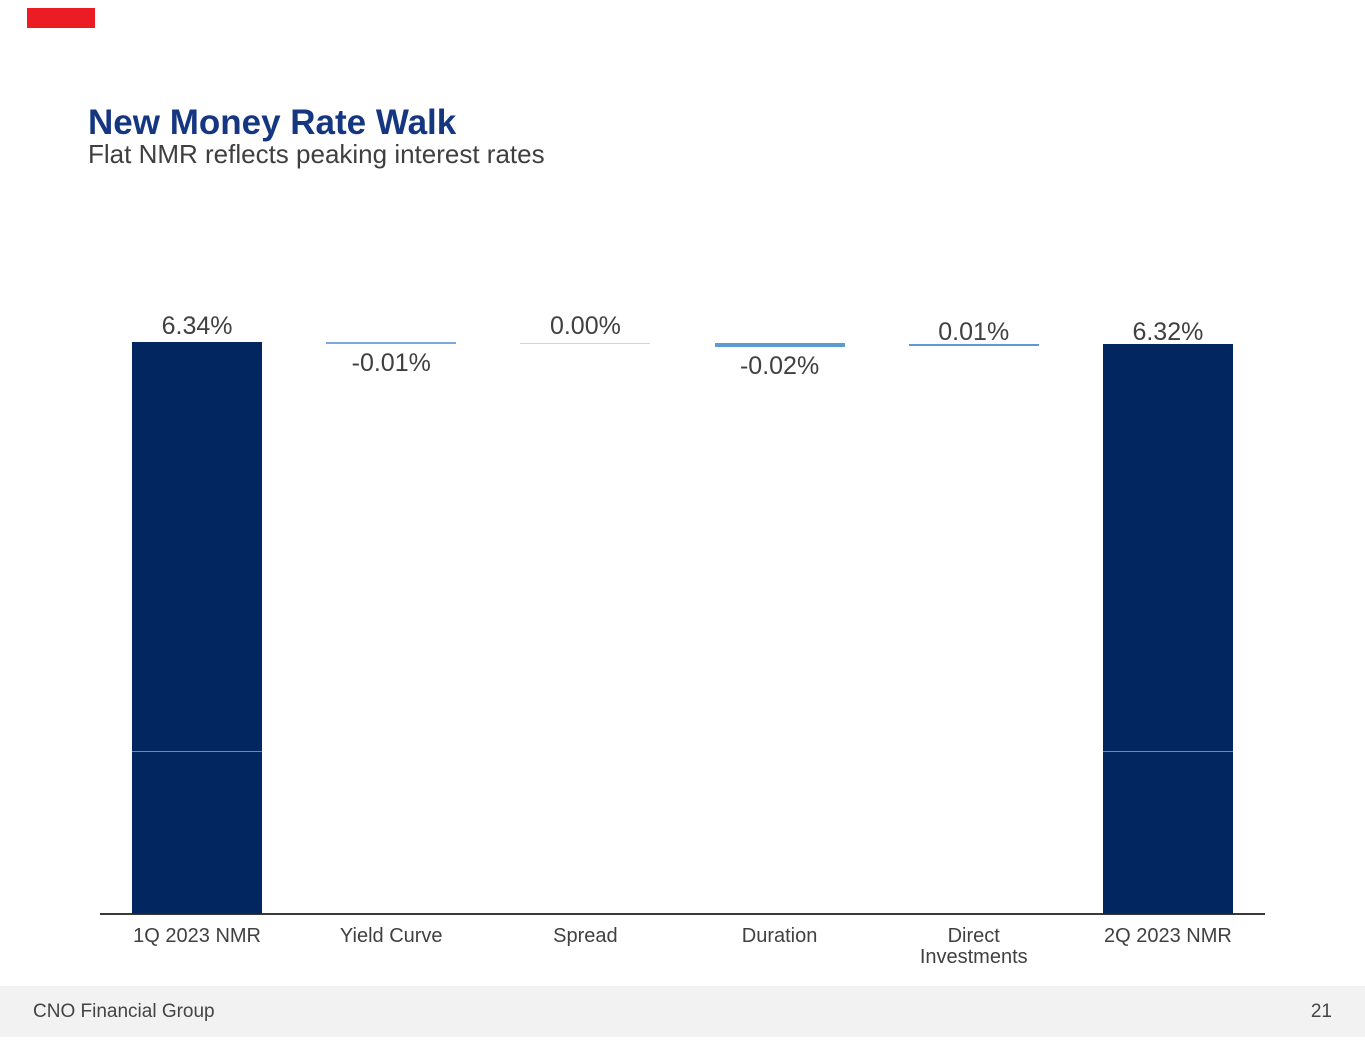 The height and width of the screenshot is (1055, 1365). I want to click on value-label: 6.34%, so click(197, 326).